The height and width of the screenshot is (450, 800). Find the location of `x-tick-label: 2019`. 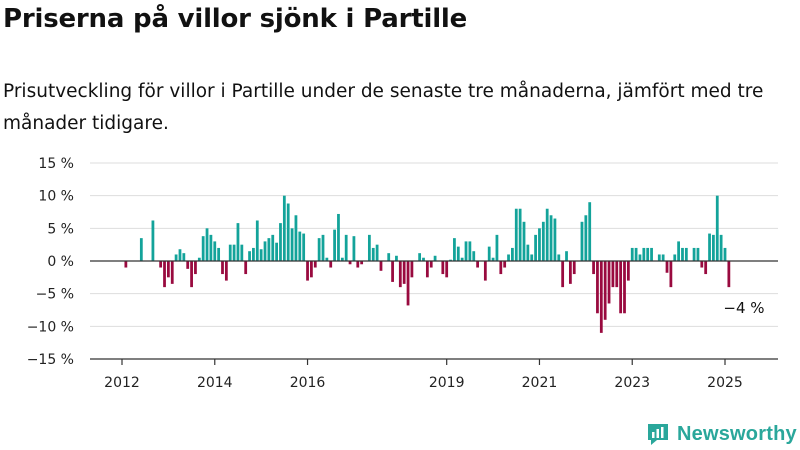

x-tick-label: 2019 is located at coordinates (447, 383).